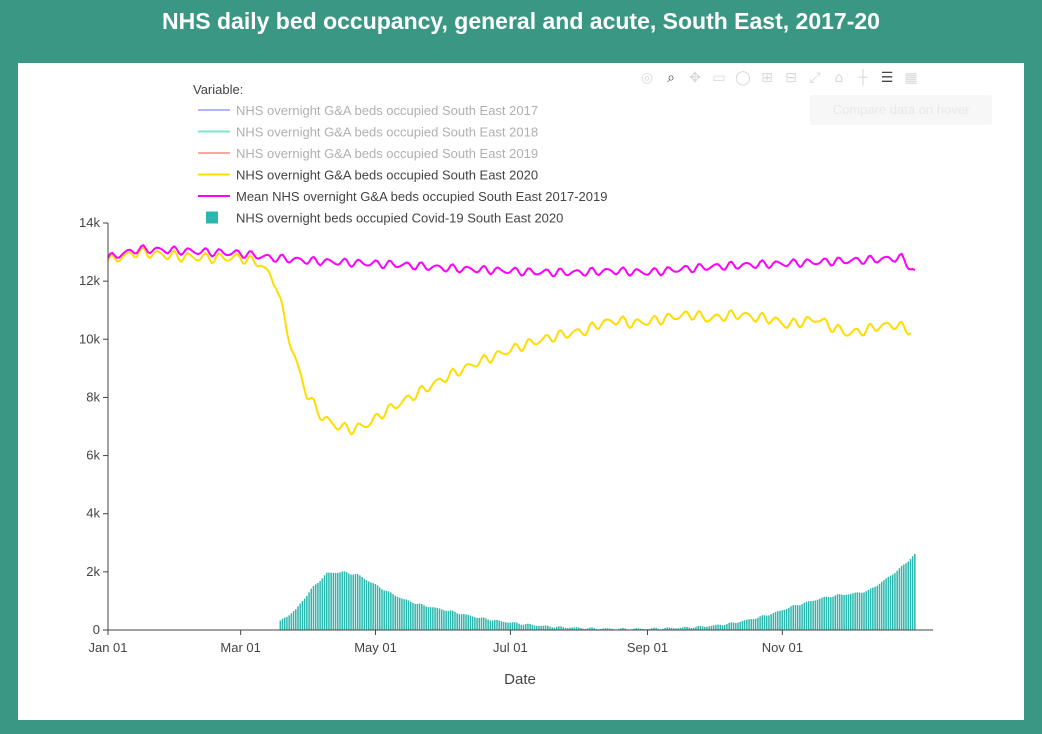  What do you see at coordinates (671, 78) in the screenshot?
I see `zoom-icon: ⌕` at bounding box center [671, 78].